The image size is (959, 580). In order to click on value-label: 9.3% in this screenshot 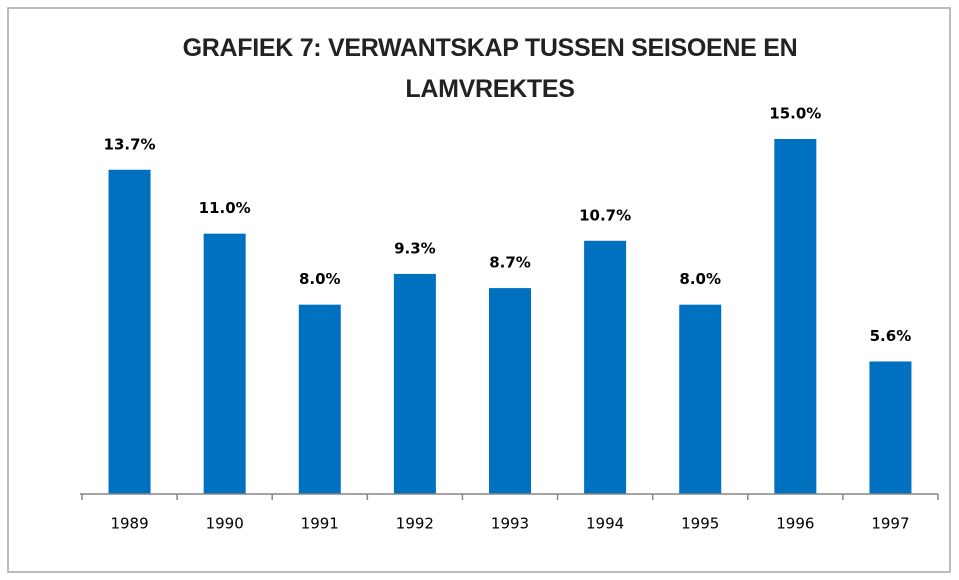, I will do `click(415, 248)`.